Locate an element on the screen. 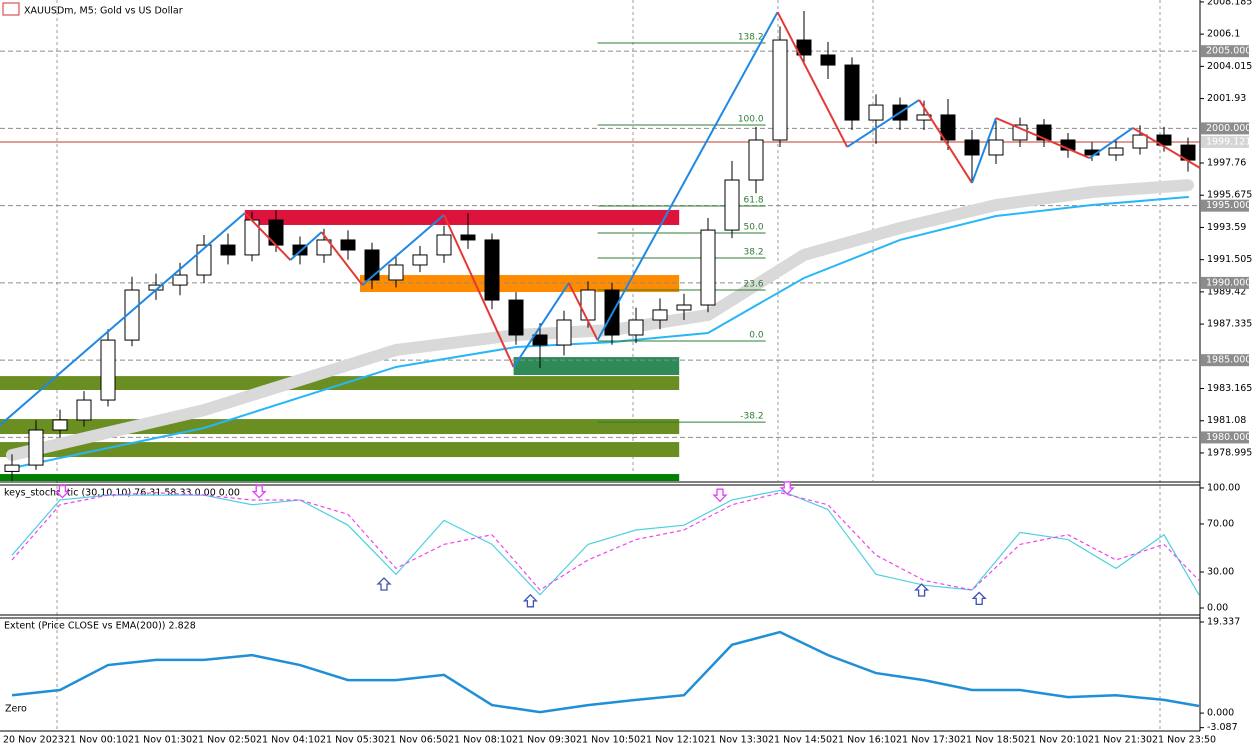 This screenshot has width=1255, height=747. x-tick-label: 21 Nov 17:30 is located at coordinates (928, 740).